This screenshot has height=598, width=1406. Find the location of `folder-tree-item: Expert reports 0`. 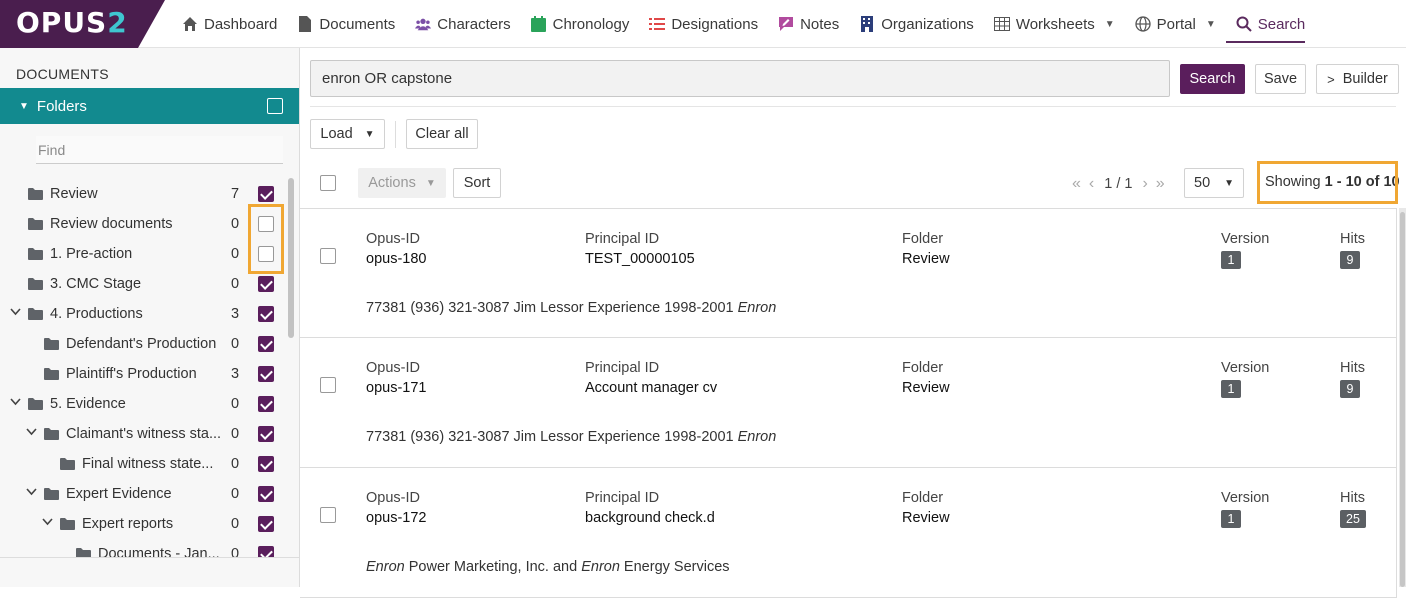

folder-tree-item: Expert reports 0 is located at coordinates (143, 524).